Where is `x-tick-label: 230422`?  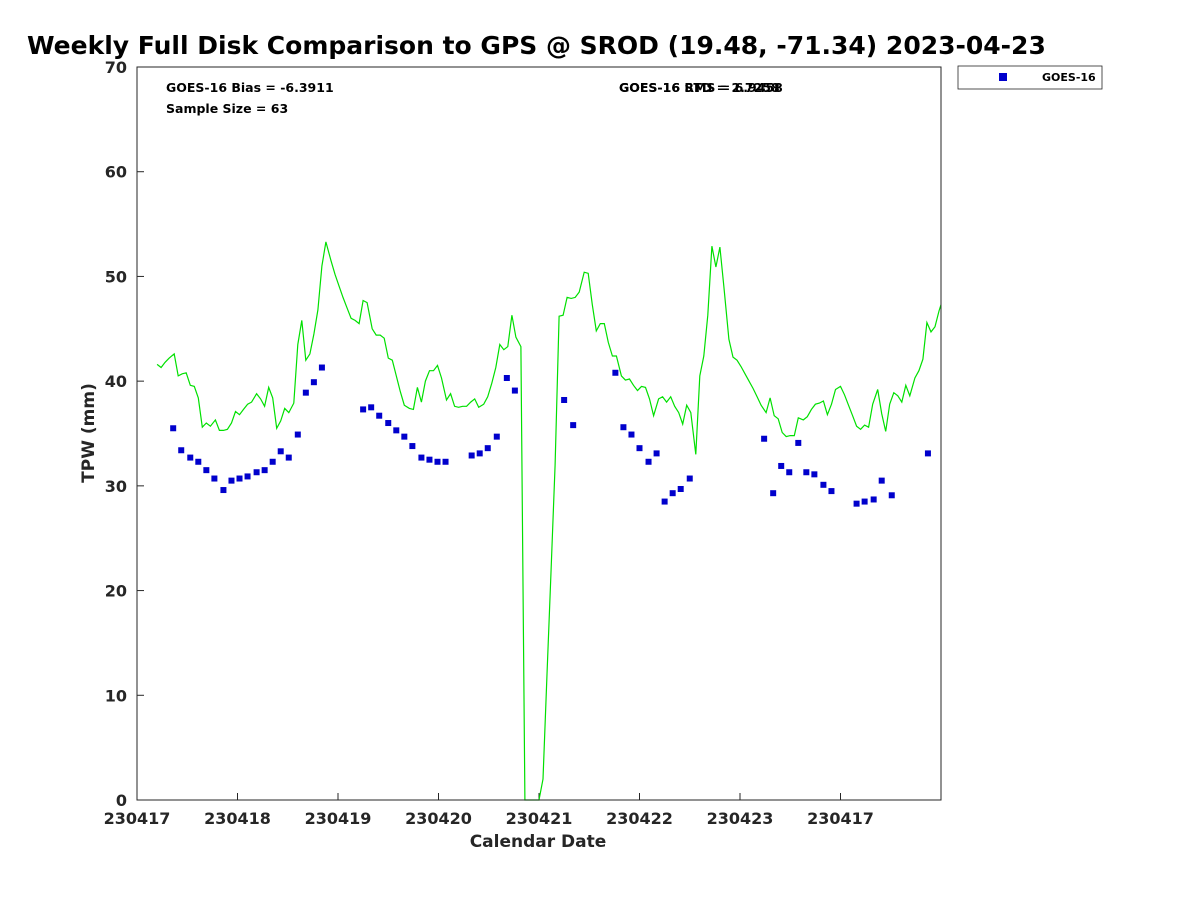 x-tick-label: 230422 is located at coordinates (639, 818).